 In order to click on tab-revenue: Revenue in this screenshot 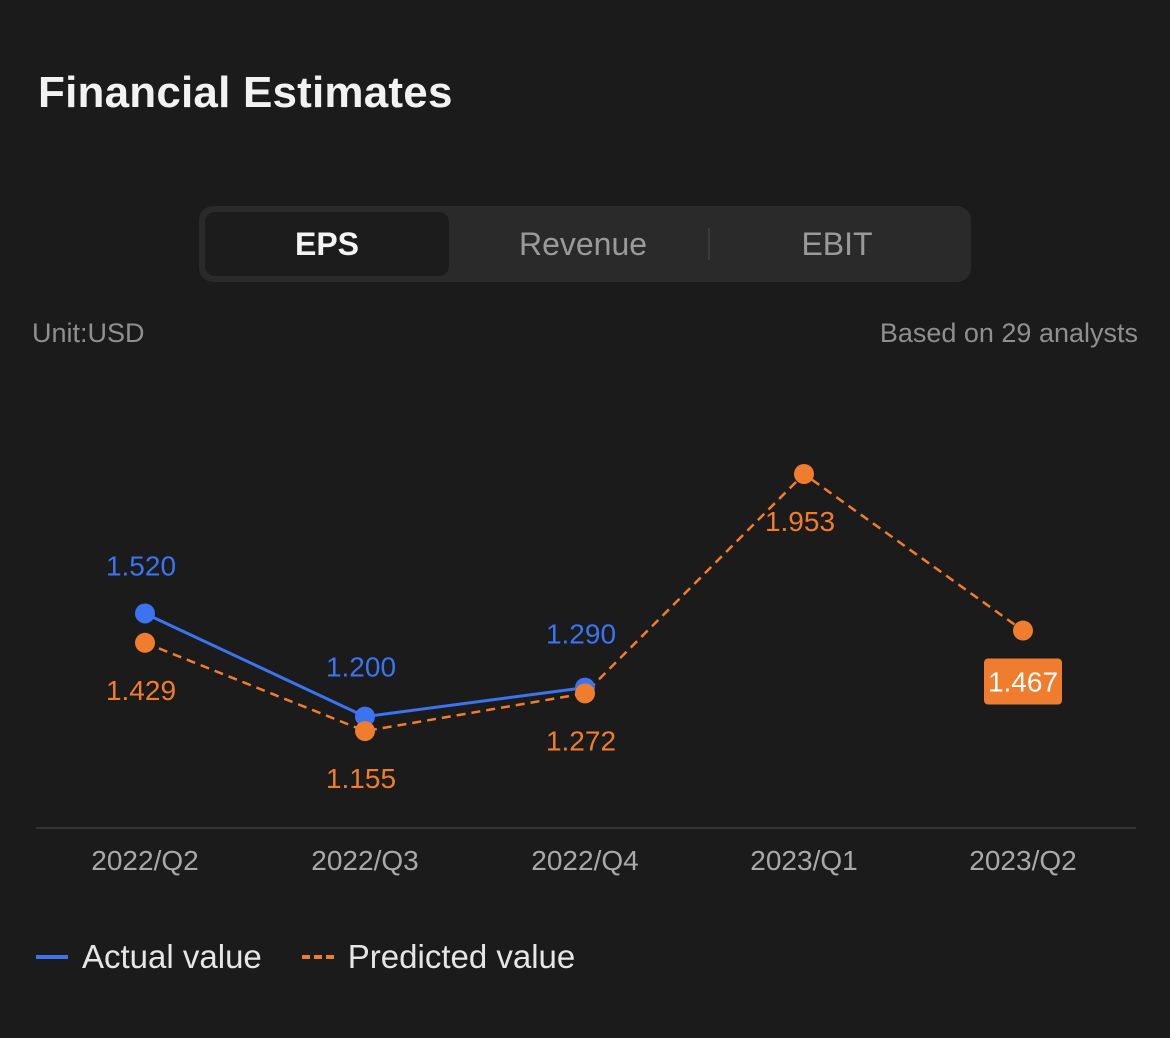, I will do `click(583, 243)`.